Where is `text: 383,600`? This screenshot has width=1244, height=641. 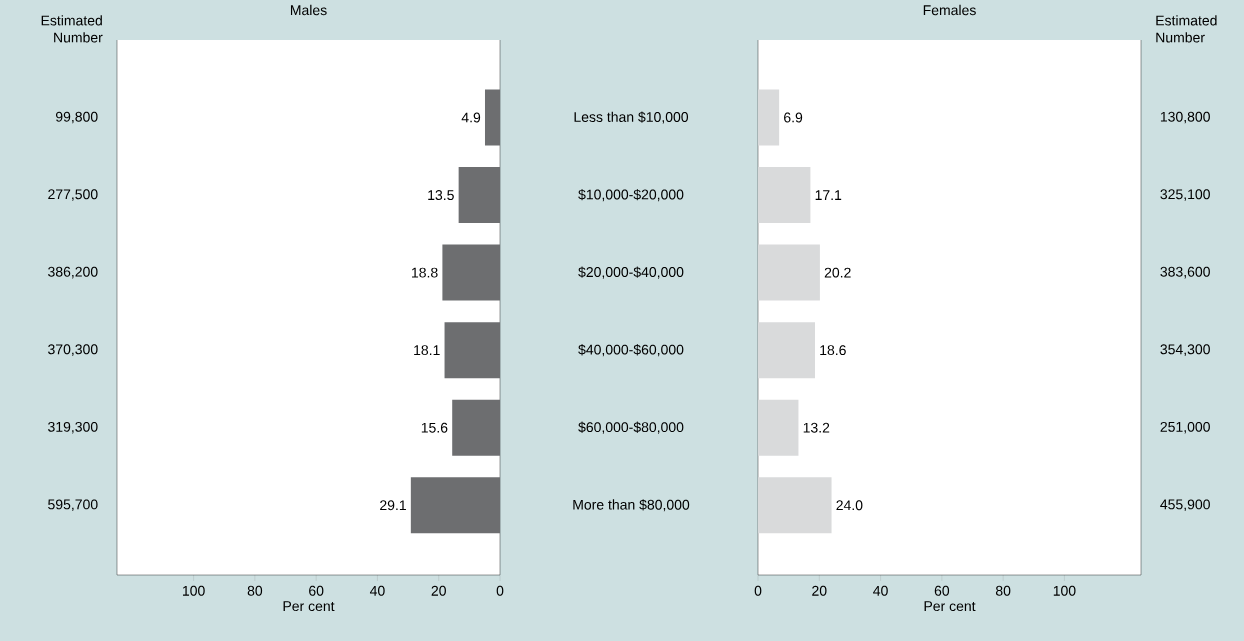 text: 383,600 is located at coordinates (1185, 272).